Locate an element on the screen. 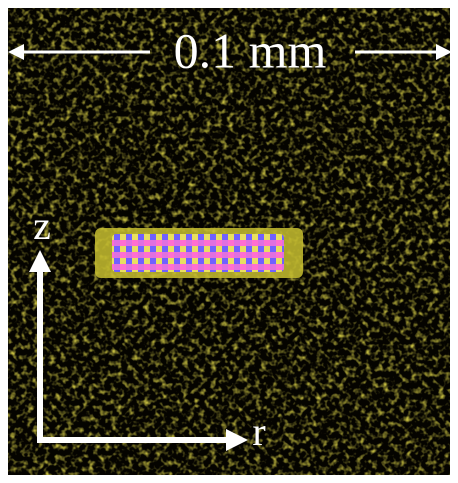 The height and width of the screenshot is (483, 458). scale-label: 0.1 mm is located at coordinates (250, 50).